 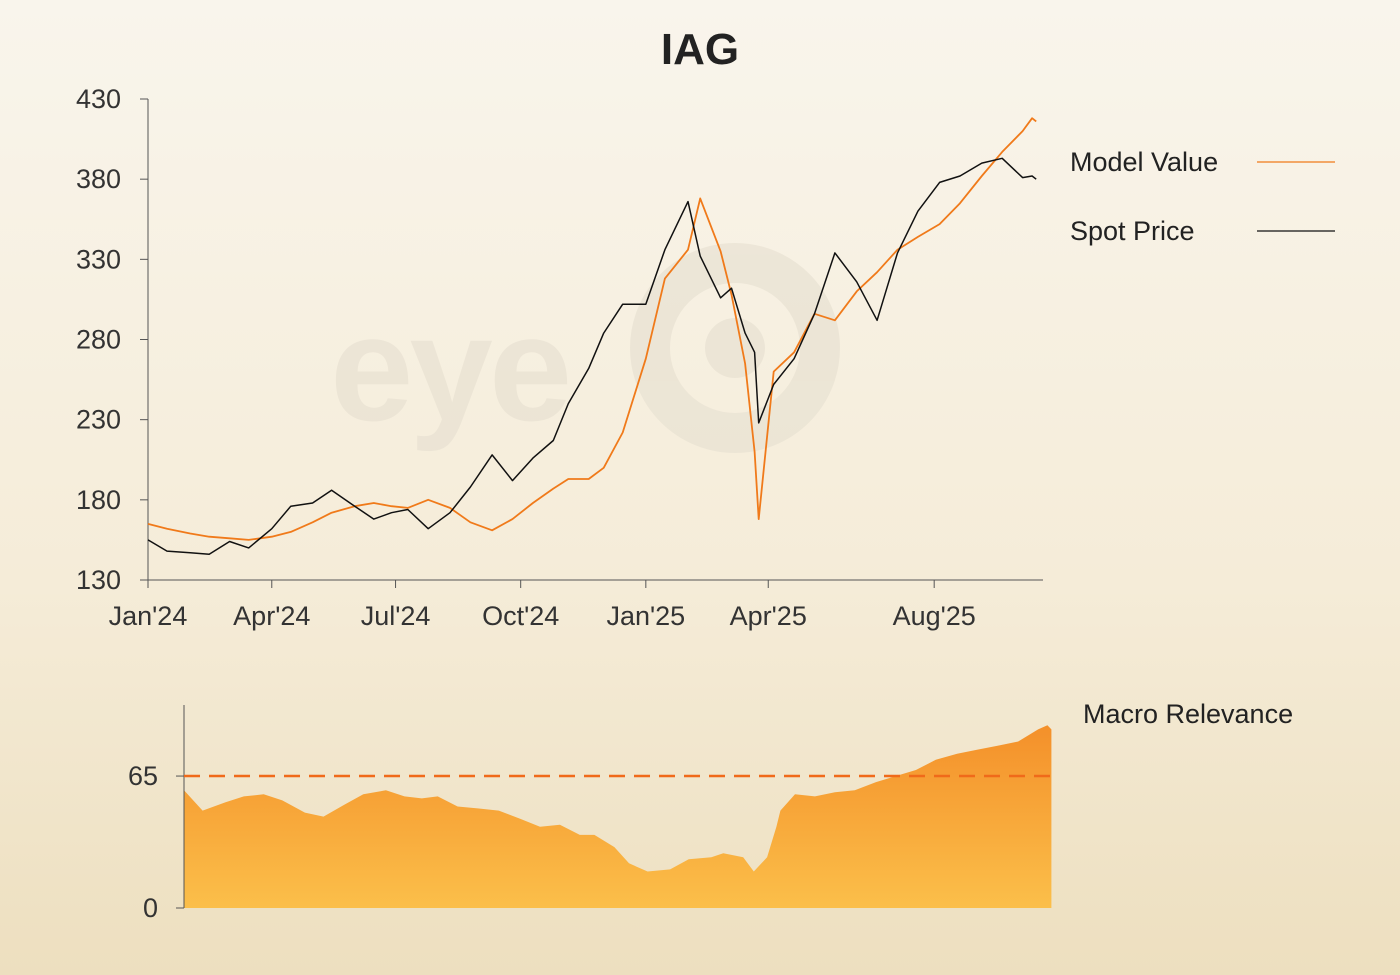 What do you see at coordinates (618, 816) in the screenshot?
I see `macro-relevance-area` at bounding box center [618, 816].